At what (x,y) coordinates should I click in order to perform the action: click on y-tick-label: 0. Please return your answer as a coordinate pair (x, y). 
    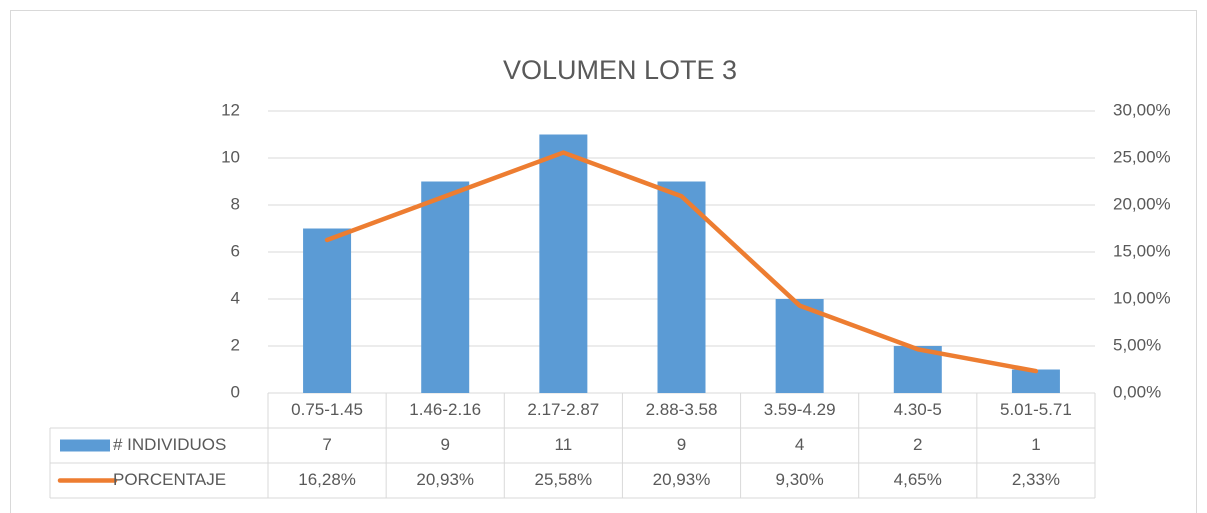
    Looking at the image, I should click on (235, 391).